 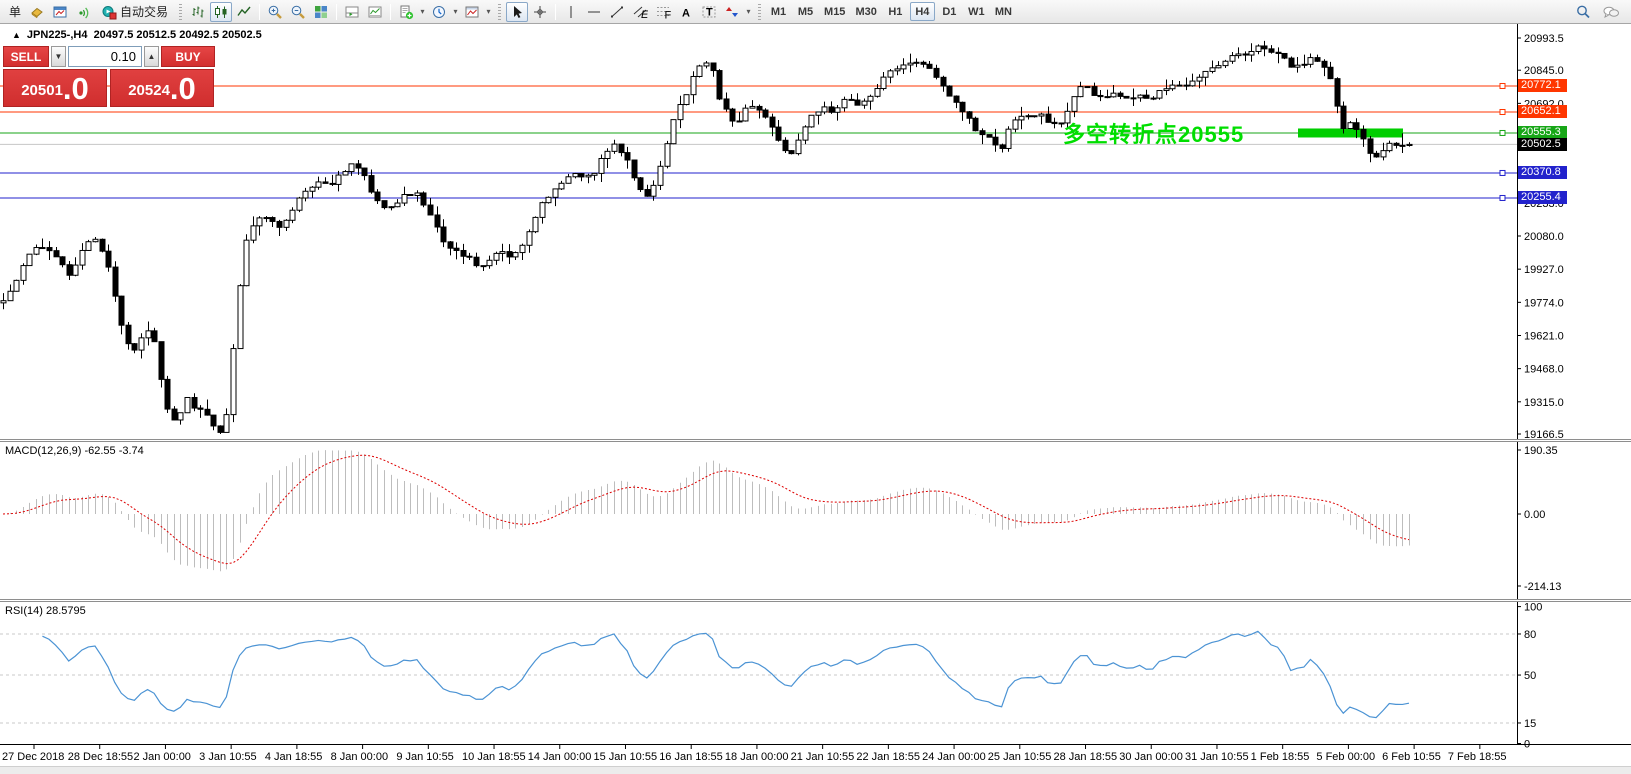 What do you see at coordinates (162, 88) in the screenshot?
I see `buy-quote-tile: 20524.0` at bounding box center [162, 88].